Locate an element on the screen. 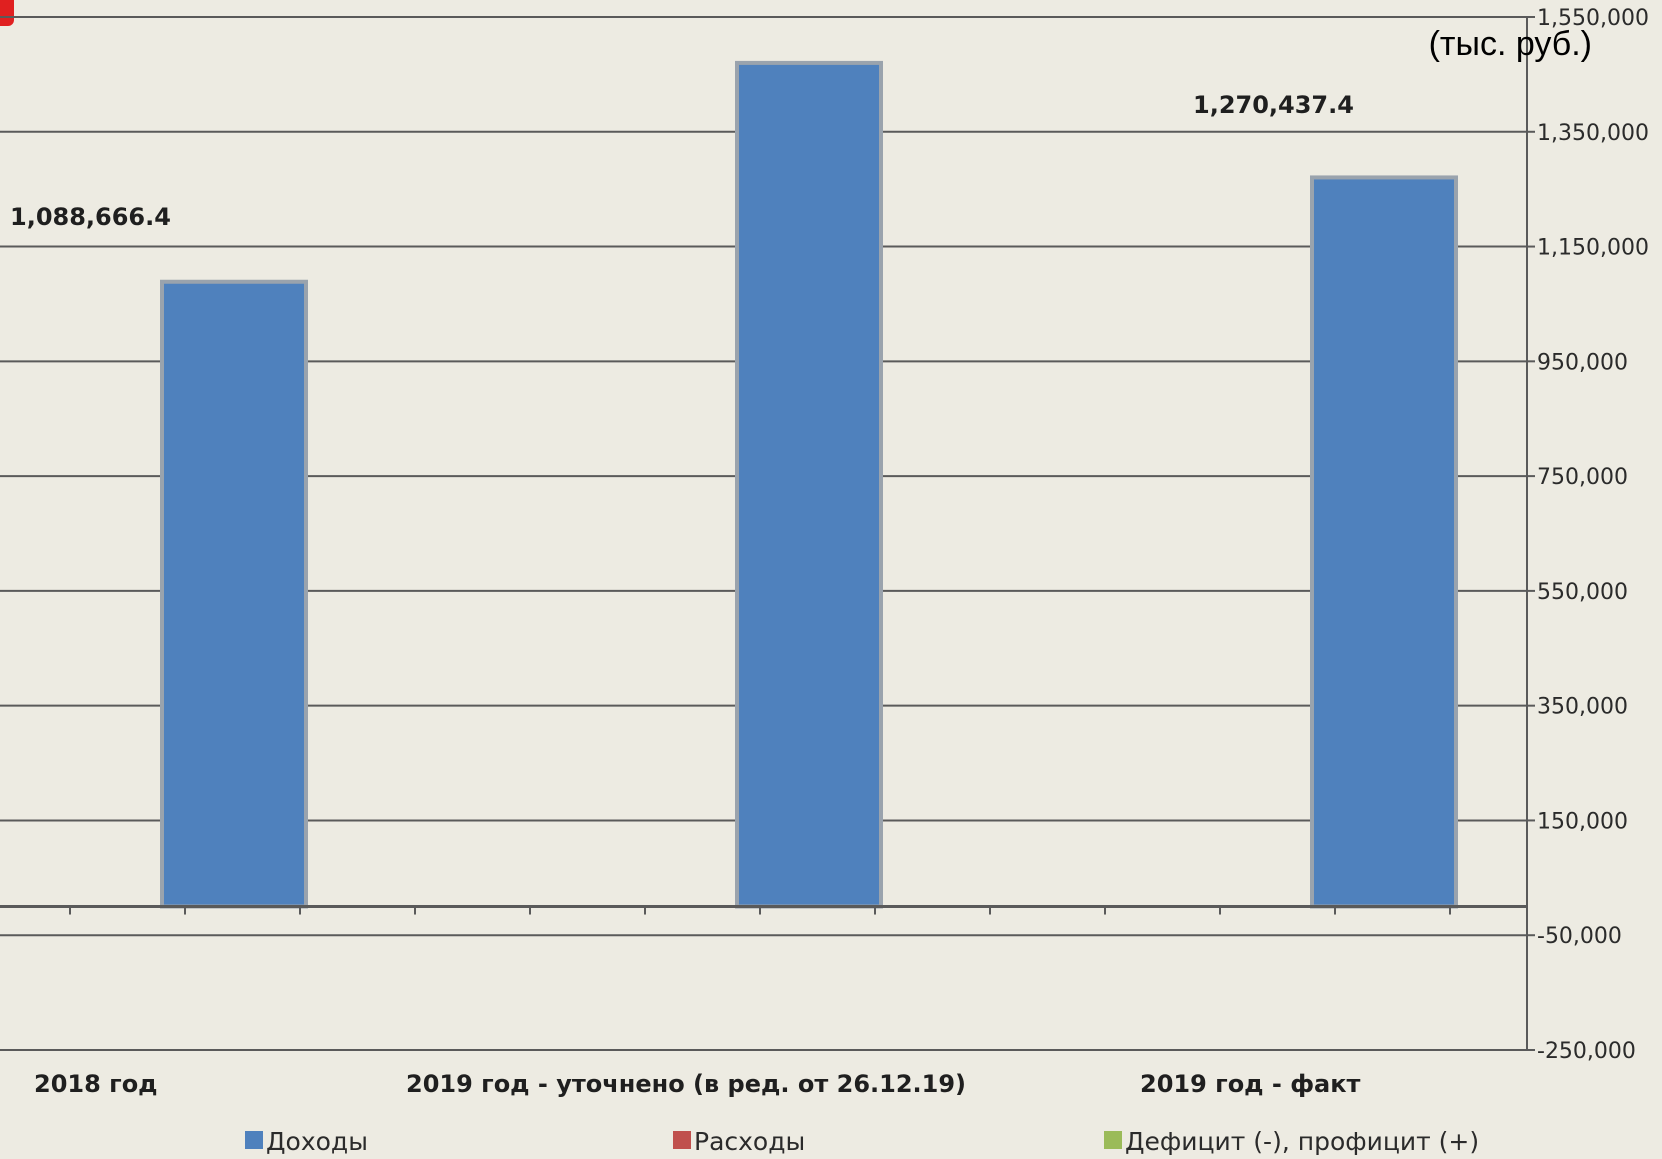 This screenshot has height=1159, width=1662. legend: Доходы Расходы Дефицит (-), профицит (+) is located at coordinates (862, 1141).